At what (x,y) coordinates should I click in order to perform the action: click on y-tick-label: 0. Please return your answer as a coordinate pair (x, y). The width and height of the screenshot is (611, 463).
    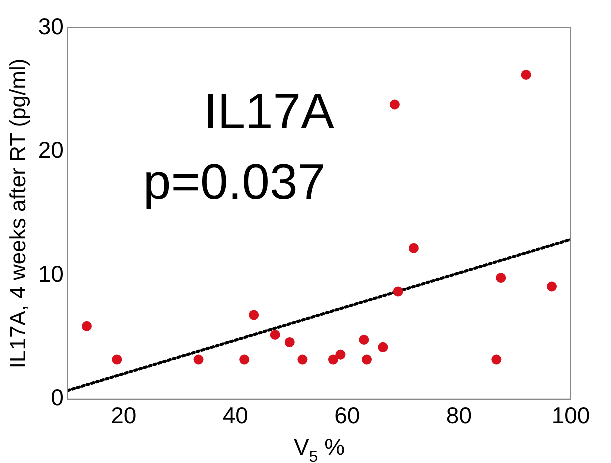
    Looking at the image, I should click on (57, 397).